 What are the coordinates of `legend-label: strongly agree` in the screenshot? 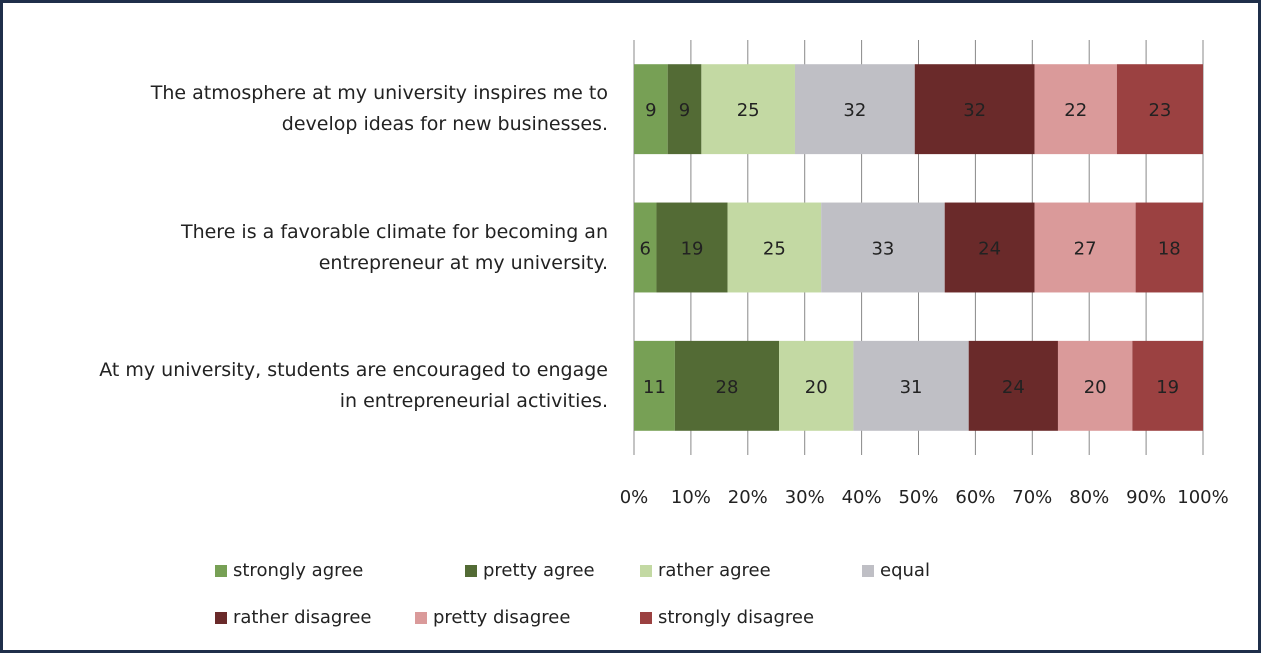 It's located at (298, 570).